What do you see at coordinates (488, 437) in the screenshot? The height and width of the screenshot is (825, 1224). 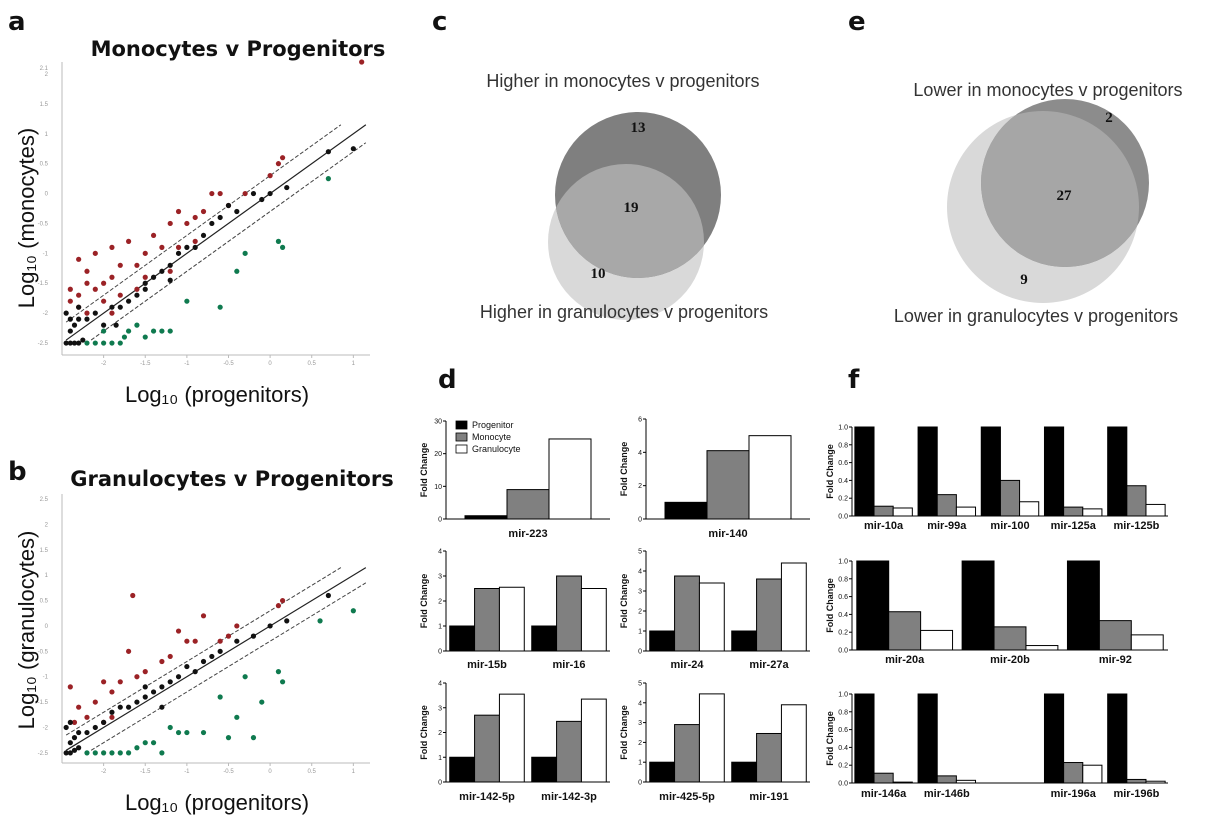 I see `legend-d: Progenitor Monocyte Granulocyte` at bounding box center [488, 437].